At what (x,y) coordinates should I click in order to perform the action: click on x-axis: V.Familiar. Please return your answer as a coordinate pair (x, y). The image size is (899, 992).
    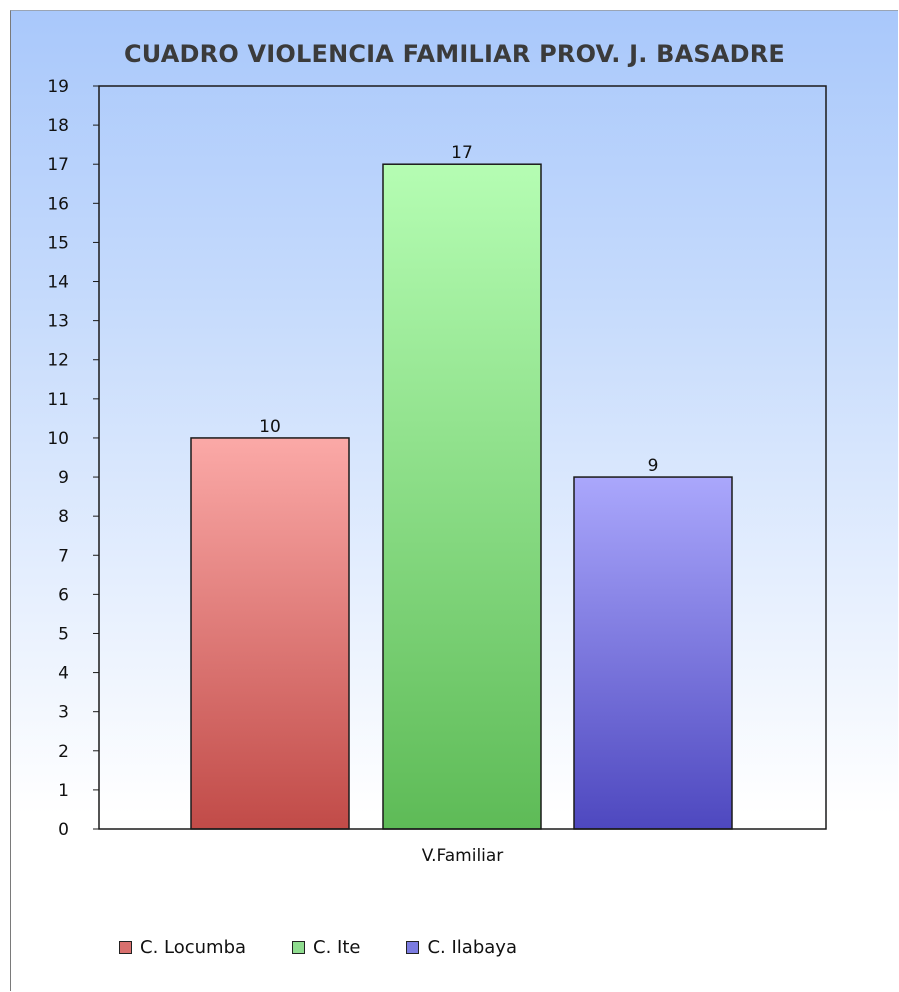
    Looking at the image, I should click on (463, 856).